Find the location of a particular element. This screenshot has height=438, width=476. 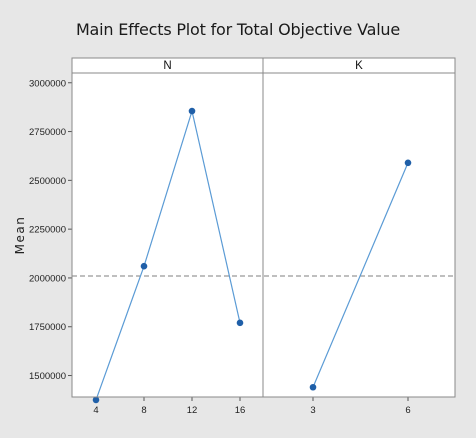

y-tick-label: 2250000 is located at coordinates (47, 230).